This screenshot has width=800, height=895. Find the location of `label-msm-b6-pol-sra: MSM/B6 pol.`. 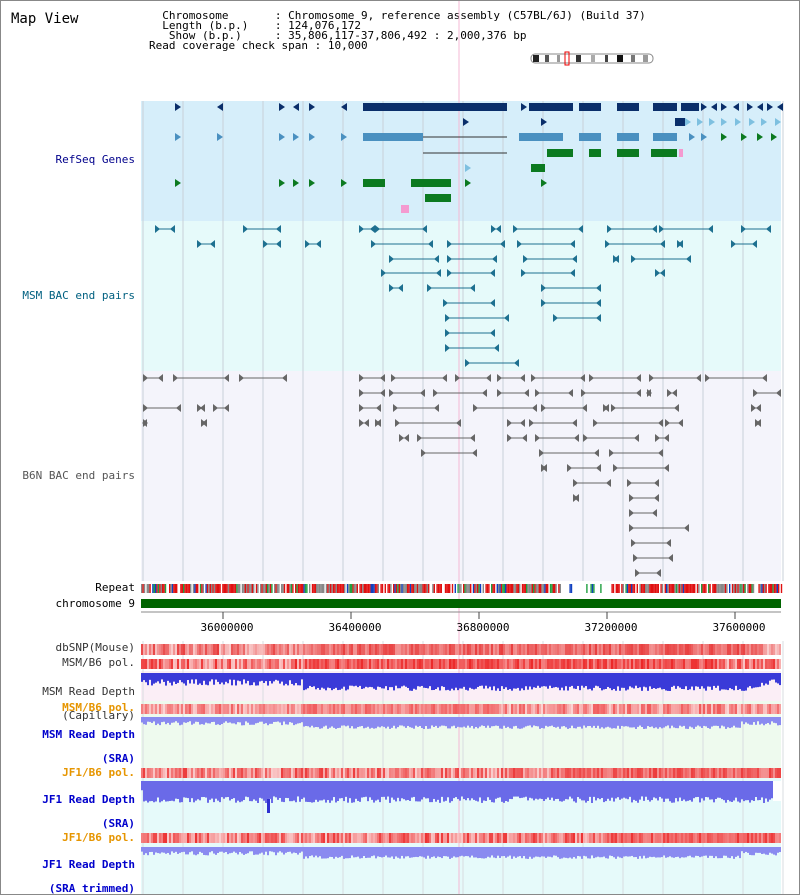

label-msm-b6-pol-sra: MSM/B6 pol. is located at coordinates (98, 707).